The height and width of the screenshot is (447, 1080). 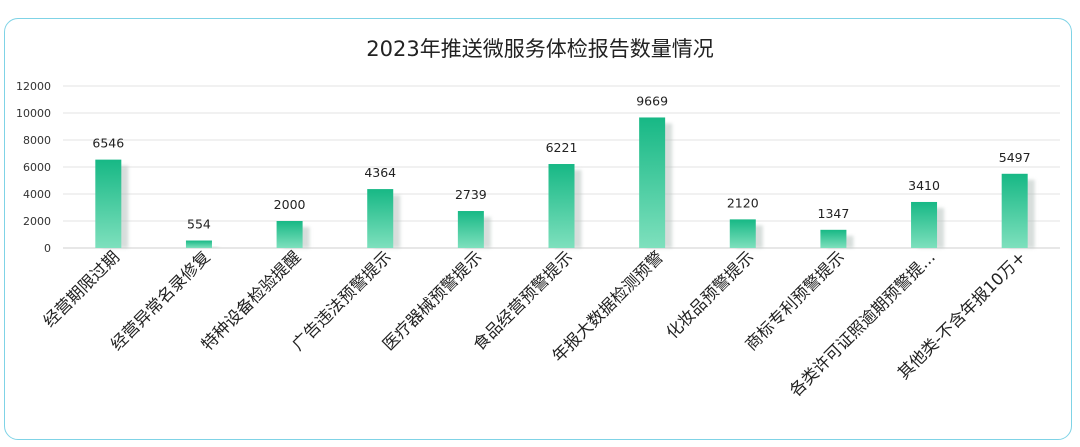 What do you see at coordinates (380, 172) in the screenshot?
I see `data-label: 4364` at bounding box center [380, 172].